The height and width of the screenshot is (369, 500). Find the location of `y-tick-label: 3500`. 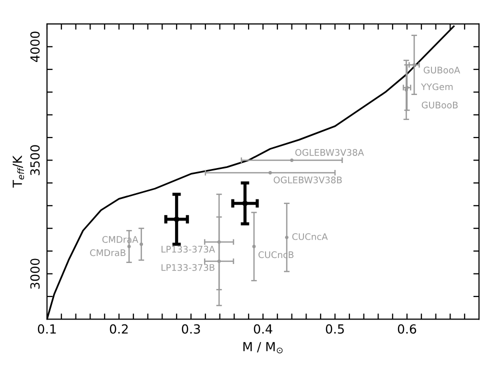

y-tick-label: 3500 is located at coordinates (35, 160).